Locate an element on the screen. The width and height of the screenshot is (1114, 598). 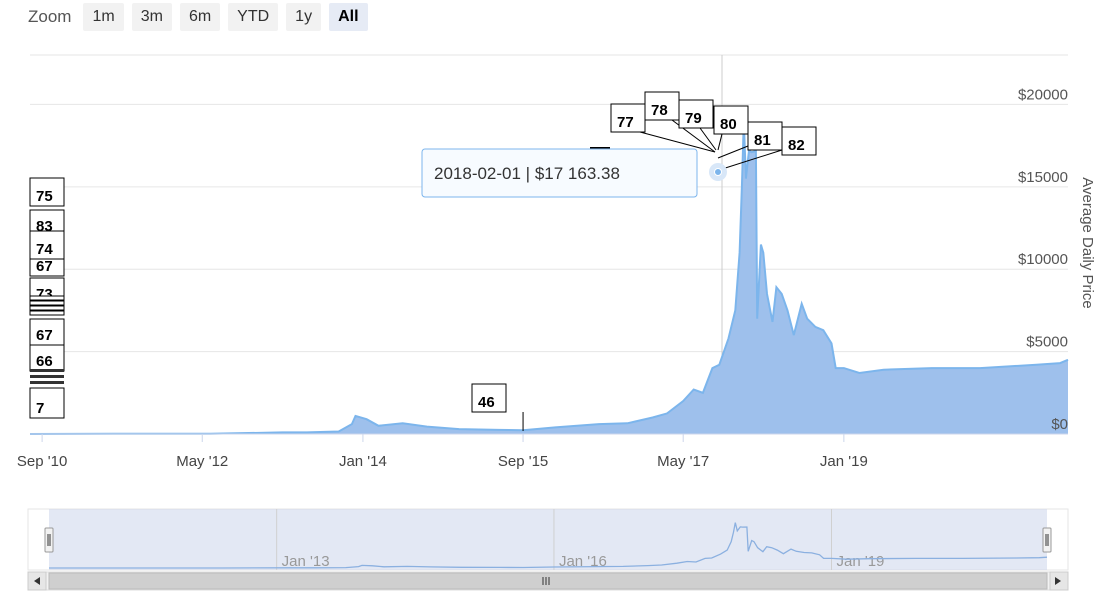
zoom-ytd-button: YTD is located at coordinates (253, 17).